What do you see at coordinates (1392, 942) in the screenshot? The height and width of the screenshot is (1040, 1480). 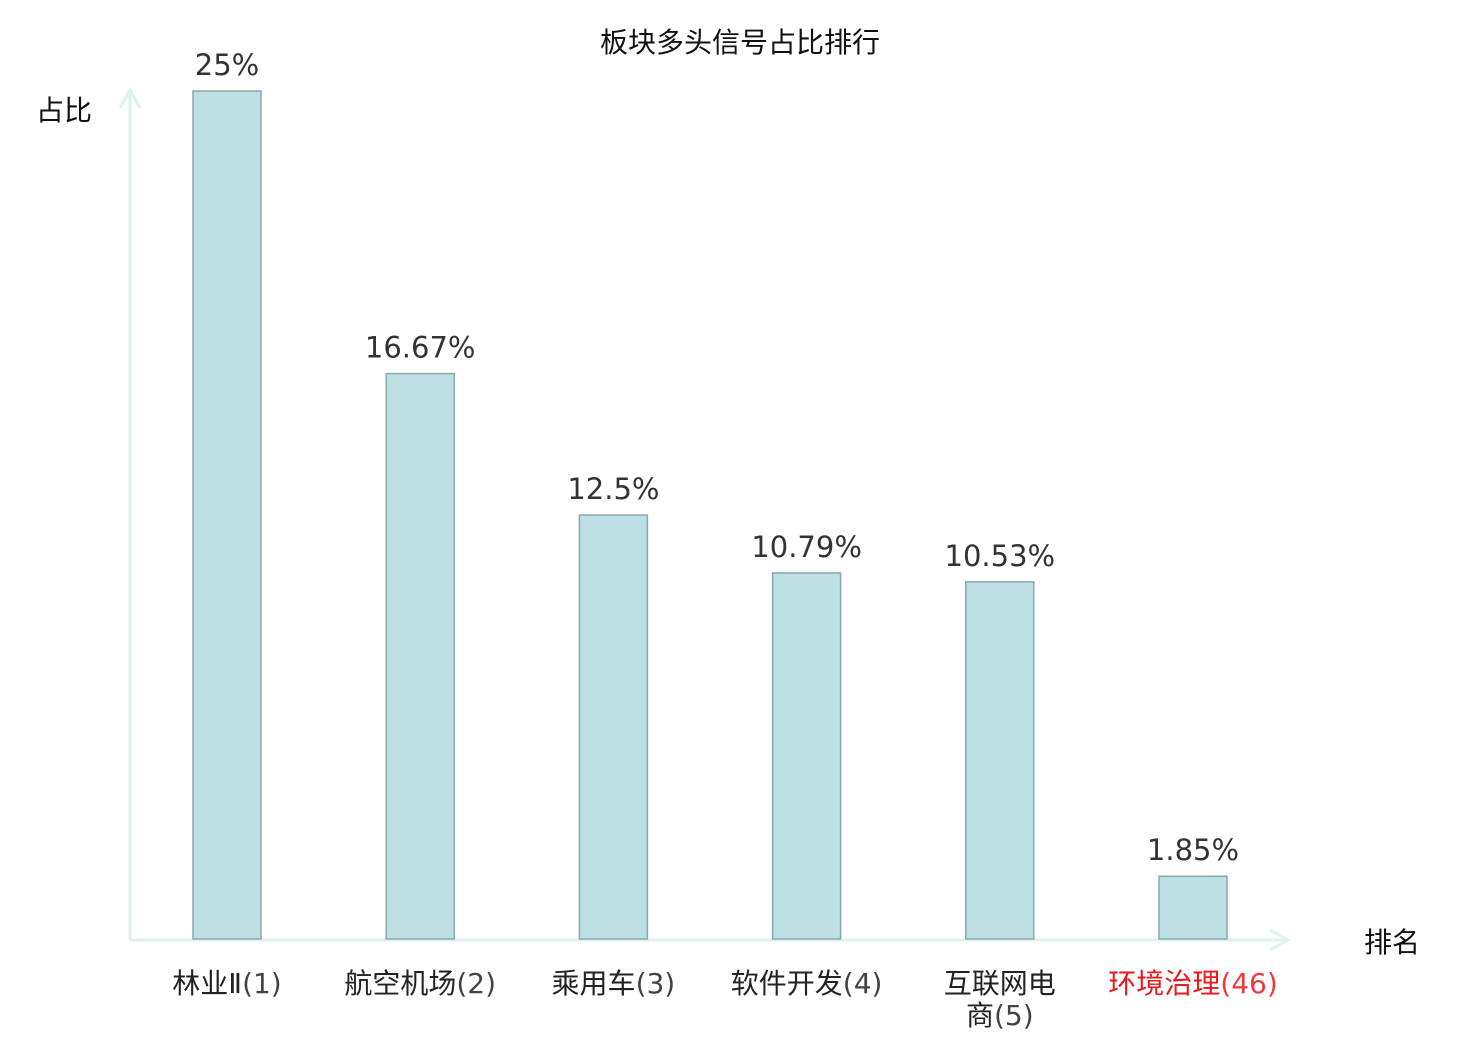 I see `x-axis-label: 排名` at bounding box center [1392, 942].